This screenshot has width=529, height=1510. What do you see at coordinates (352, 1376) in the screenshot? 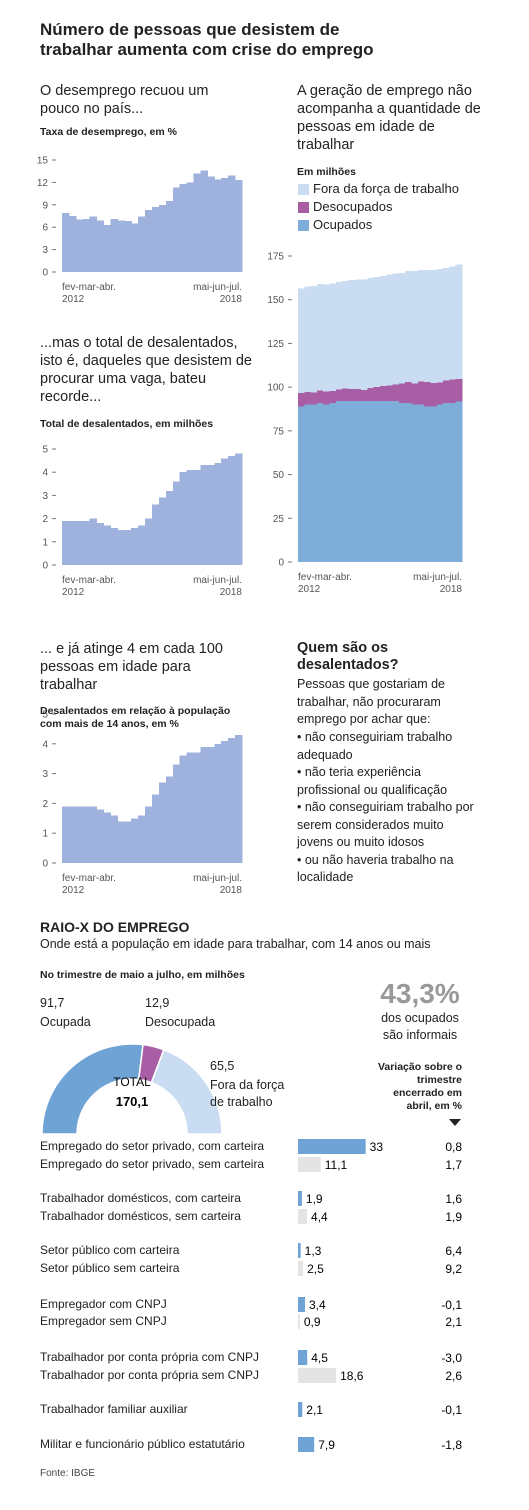
I see `bar-value: 18,6` at bounding box center [352, 1376].